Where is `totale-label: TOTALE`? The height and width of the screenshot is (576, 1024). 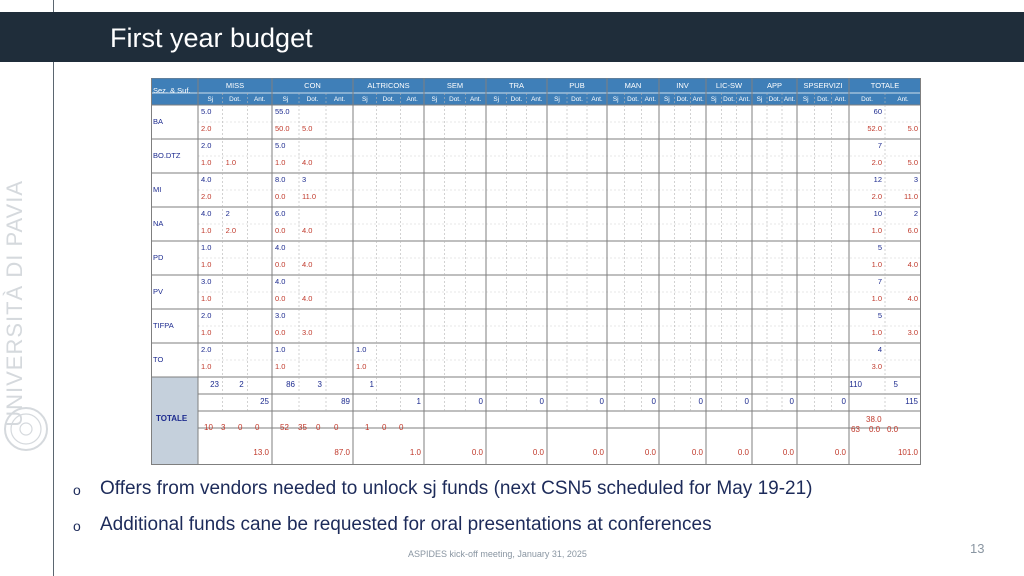
totale-label: TOTALE is located at coordinates (172, 418).